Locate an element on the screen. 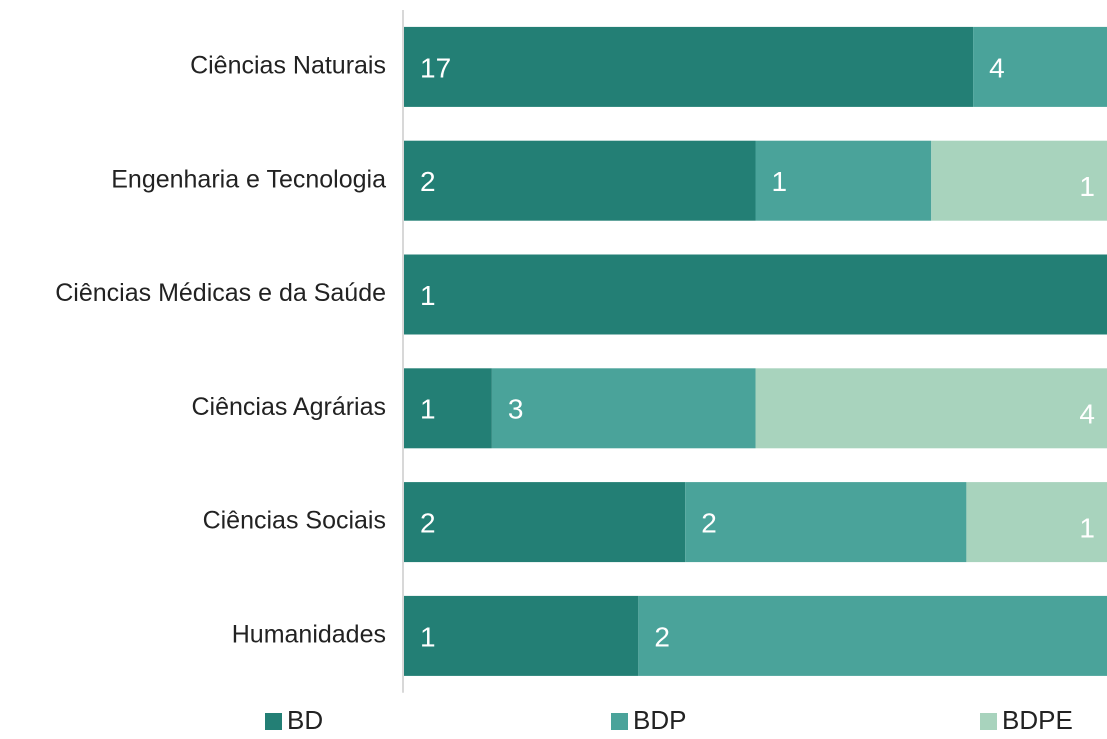  y-tick-label: Ciências Sociais is located at coordinates (294, 521).